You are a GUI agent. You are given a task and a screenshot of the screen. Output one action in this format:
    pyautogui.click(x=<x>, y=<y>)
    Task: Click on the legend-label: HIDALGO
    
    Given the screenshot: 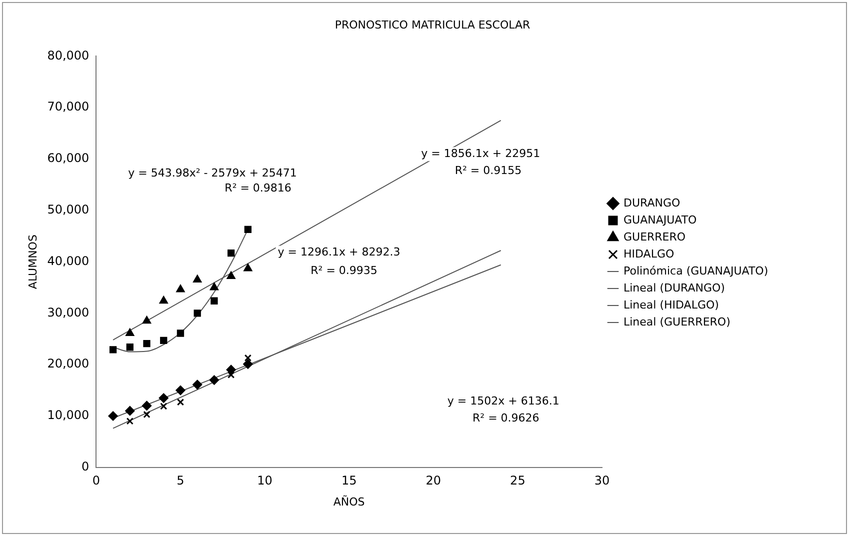 What is the action you would take?
    pyautogui.click(x=649, y=253)
    